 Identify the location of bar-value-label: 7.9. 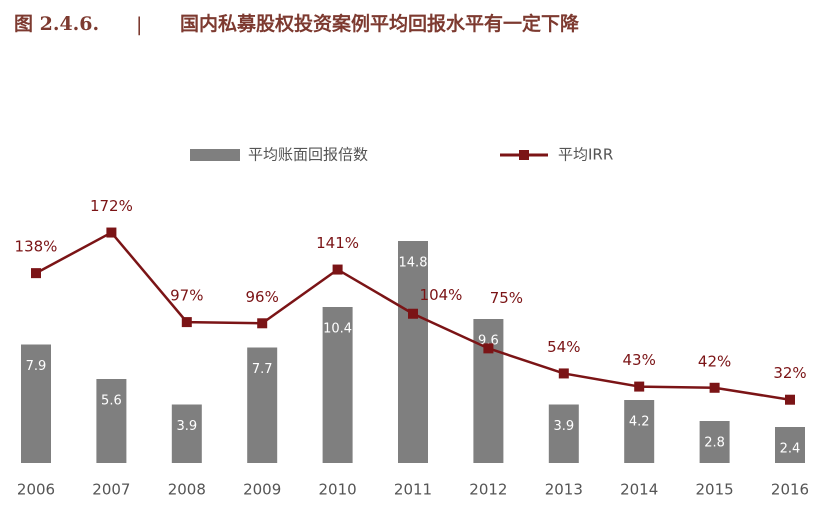
(36, 366).